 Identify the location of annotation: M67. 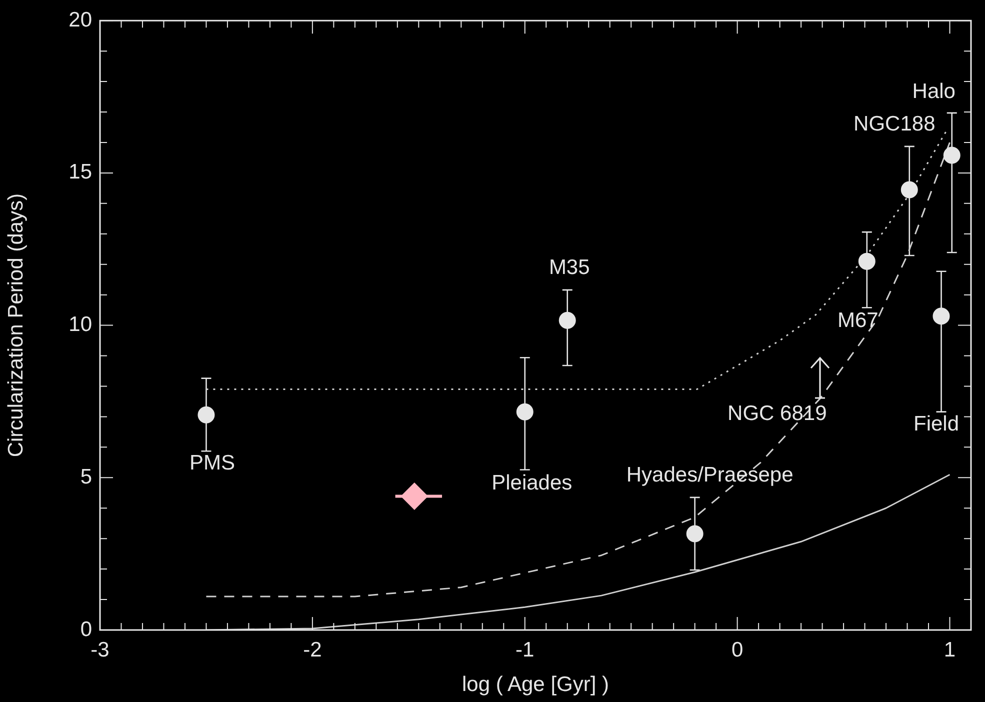
(857, 320).